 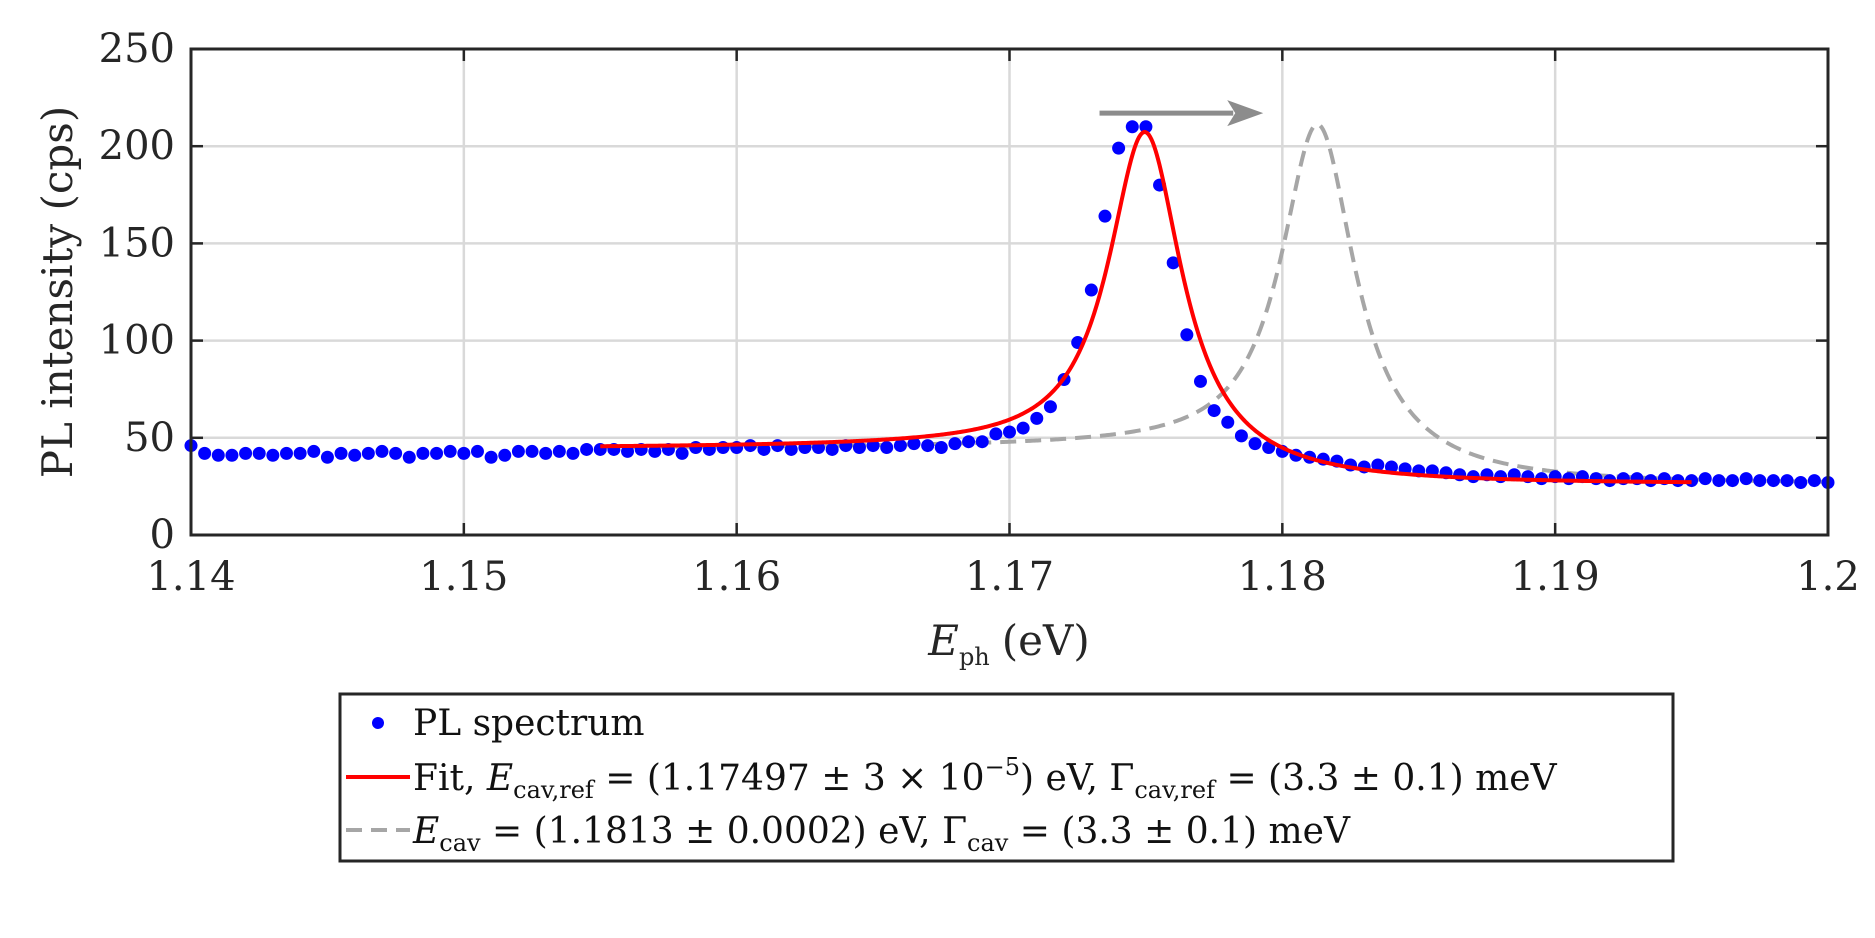 I want to click on x-tick-labels: 1.14 1.15 1.16 1.17 1.18 1.19 1.2, so click(x=1002, y=577).